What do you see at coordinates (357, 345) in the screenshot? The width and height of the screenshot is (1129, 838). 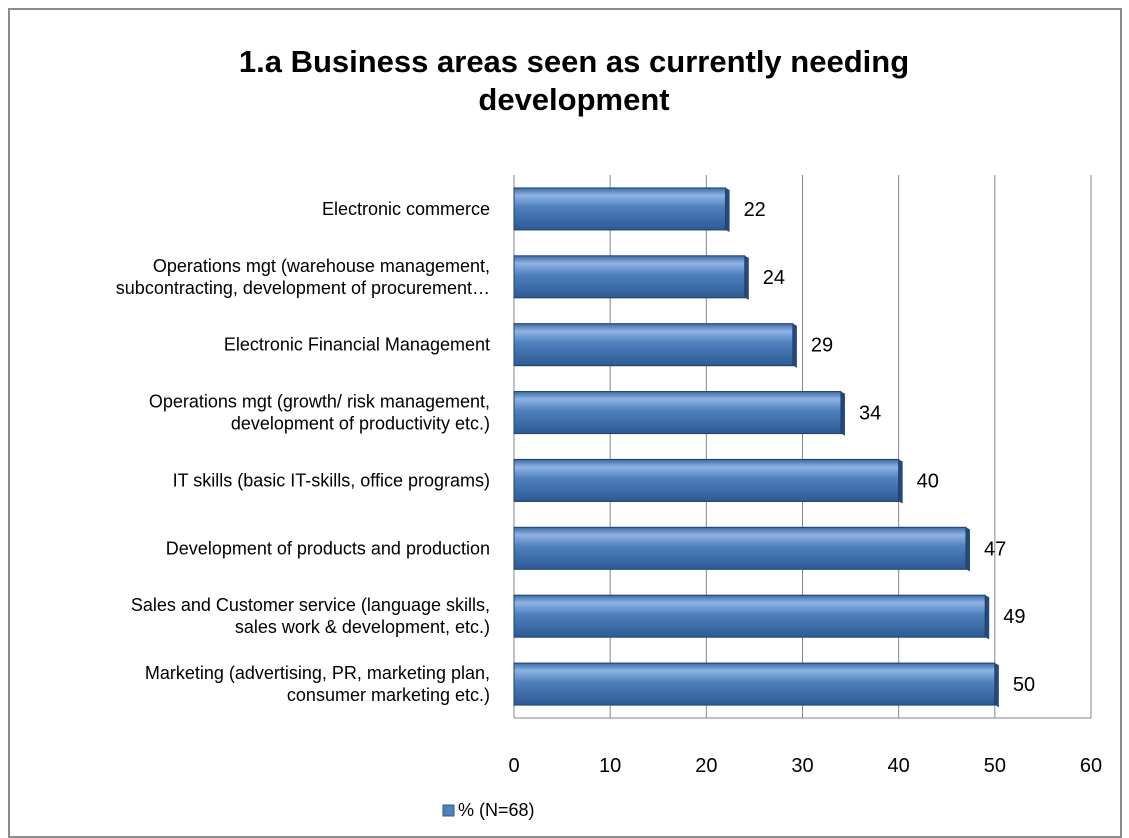 I see `category-label: Electronic Financial Management` at bounding box center [357, 345].